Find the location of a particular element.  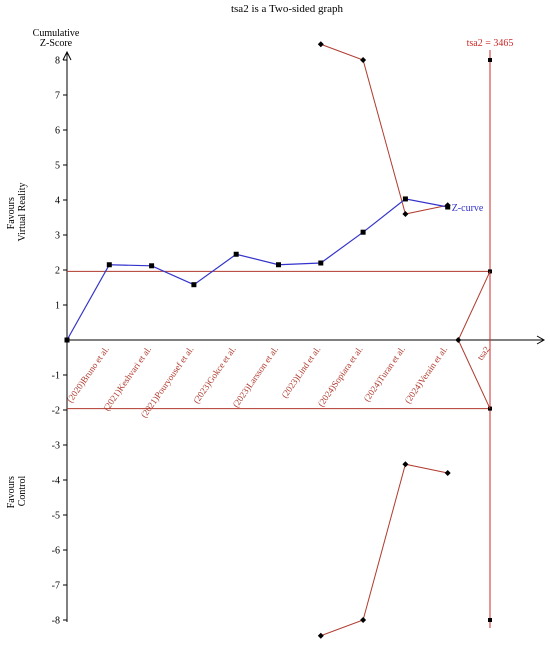

y-tick-label: 7 is located at coordinates (57, 96).